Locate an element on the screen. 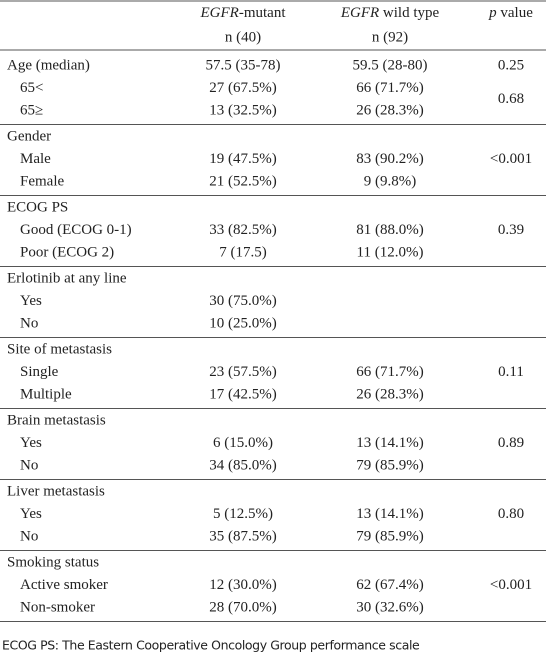 The height and width of the screenshot is (661, 546). mutant-value: 30 (75.0%) is located at coordinates (243, 301).